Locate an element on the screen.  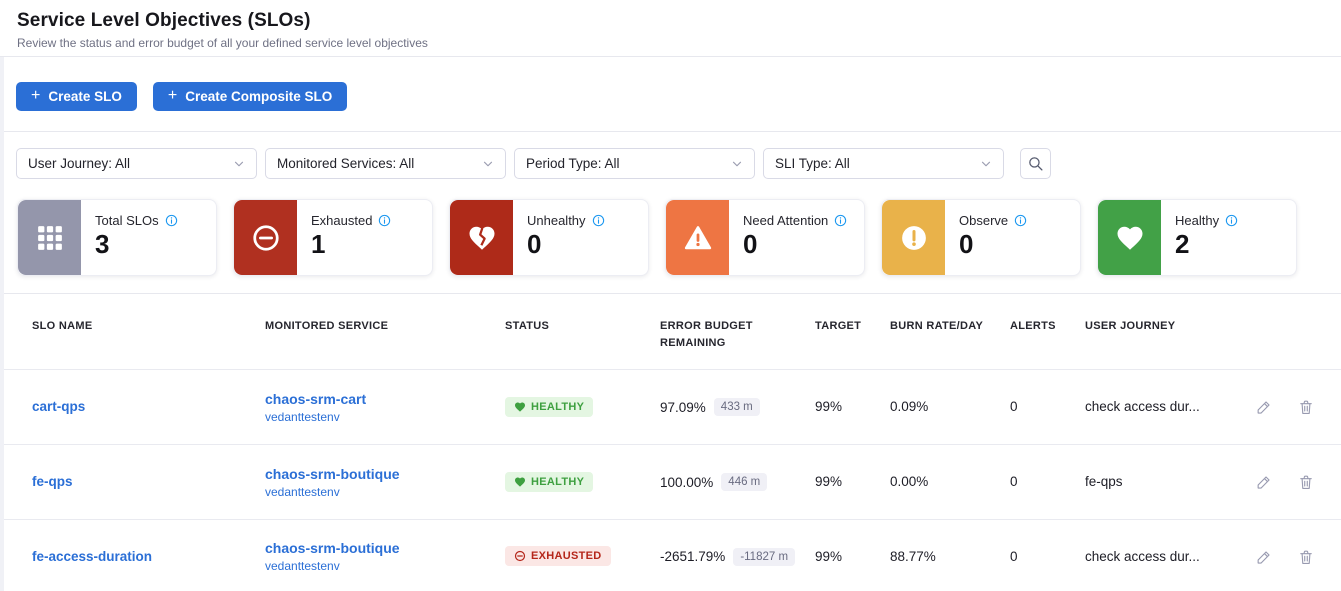
period-type-filter-value: Period Type: All is located at coordinates (573, 163).